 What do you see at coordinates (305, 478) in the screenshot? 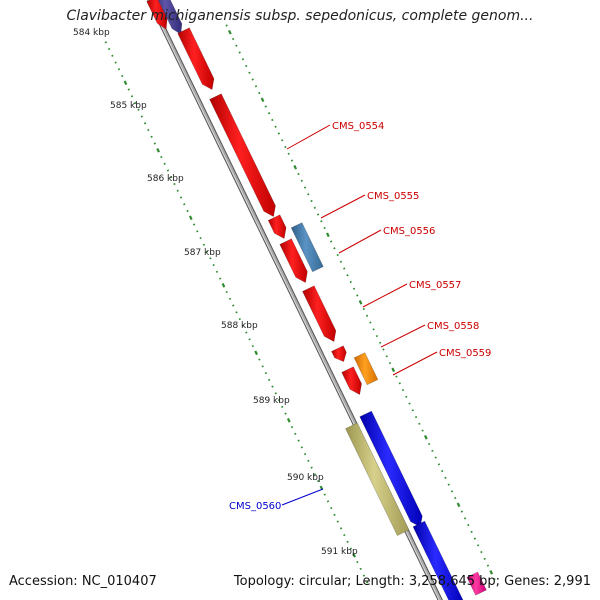
I see `scale-label-590: 590 kbp` at bounding box center [305, 478].